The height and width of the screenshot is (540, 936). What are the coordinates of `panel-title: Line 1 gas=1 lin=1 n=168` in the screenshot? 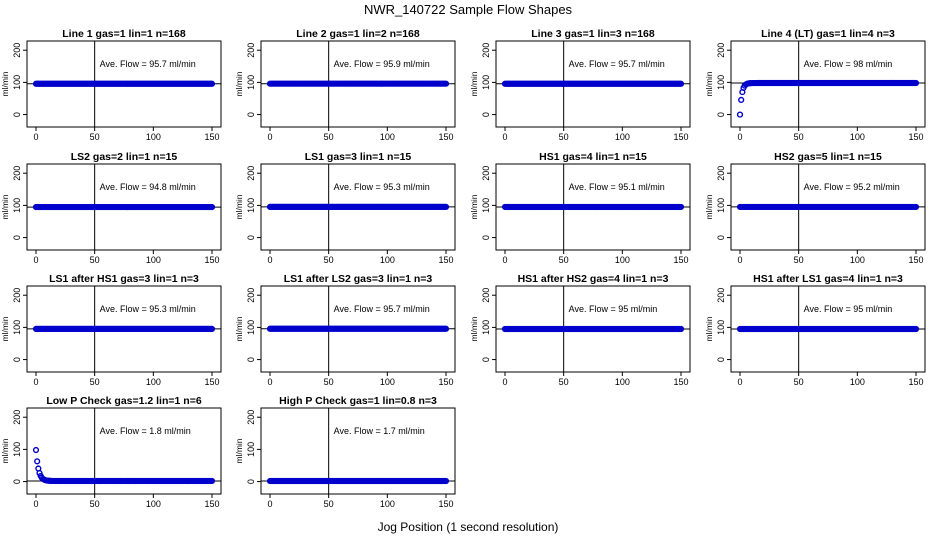 It's located at (124, 34).